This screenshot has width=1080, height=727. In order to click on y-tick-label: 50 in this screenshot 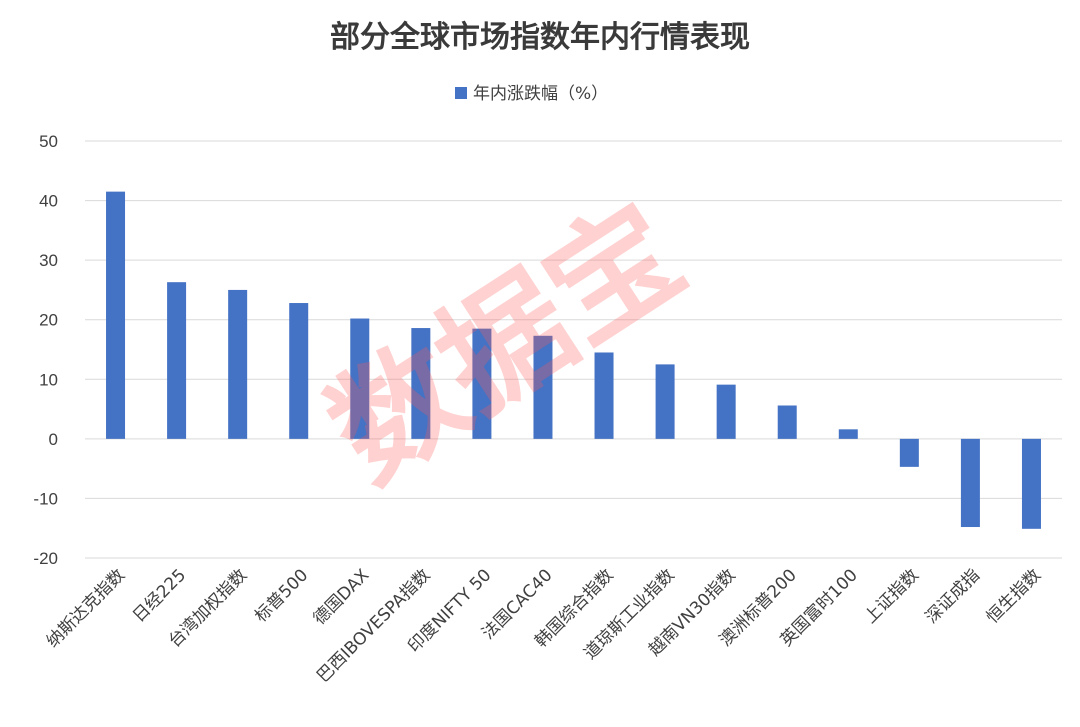, I will do `click(48, 141)`.